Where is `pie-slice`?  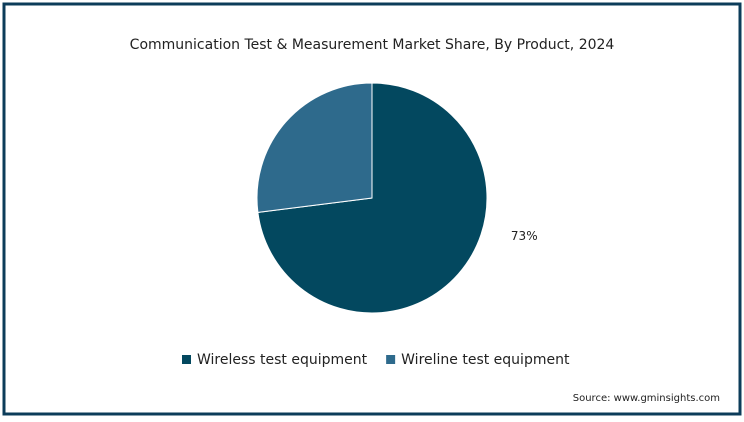
pie-slice is located at coordinates (314, 147).